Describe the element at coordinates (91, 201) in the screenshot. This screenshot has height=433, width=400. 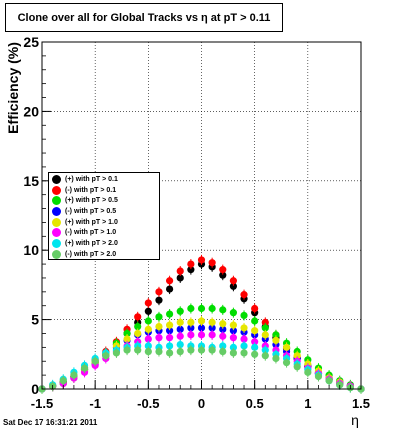
I see `legend-label: (+) with pT > 0.5` at that location.